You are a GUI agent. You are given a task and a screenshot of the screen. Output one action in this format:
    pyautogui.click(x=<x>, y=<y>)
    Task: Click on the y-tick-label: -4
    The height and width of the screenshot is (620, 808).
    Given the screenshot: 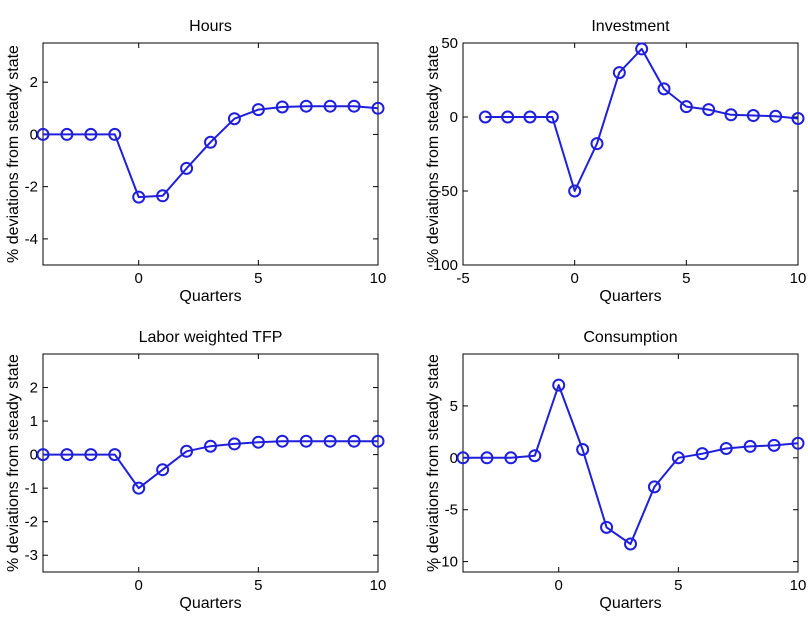 What is the action you would take?
    pyautogui.click(x=31, y=239)
    